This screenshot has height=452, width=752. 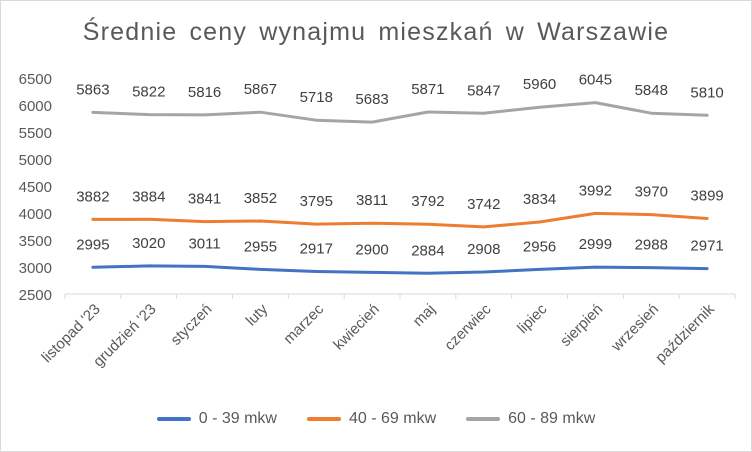 What do you see at coordinates (204, 92) in the screenshot?
I see `data-label: 5816` at bounding box center [204, 92].